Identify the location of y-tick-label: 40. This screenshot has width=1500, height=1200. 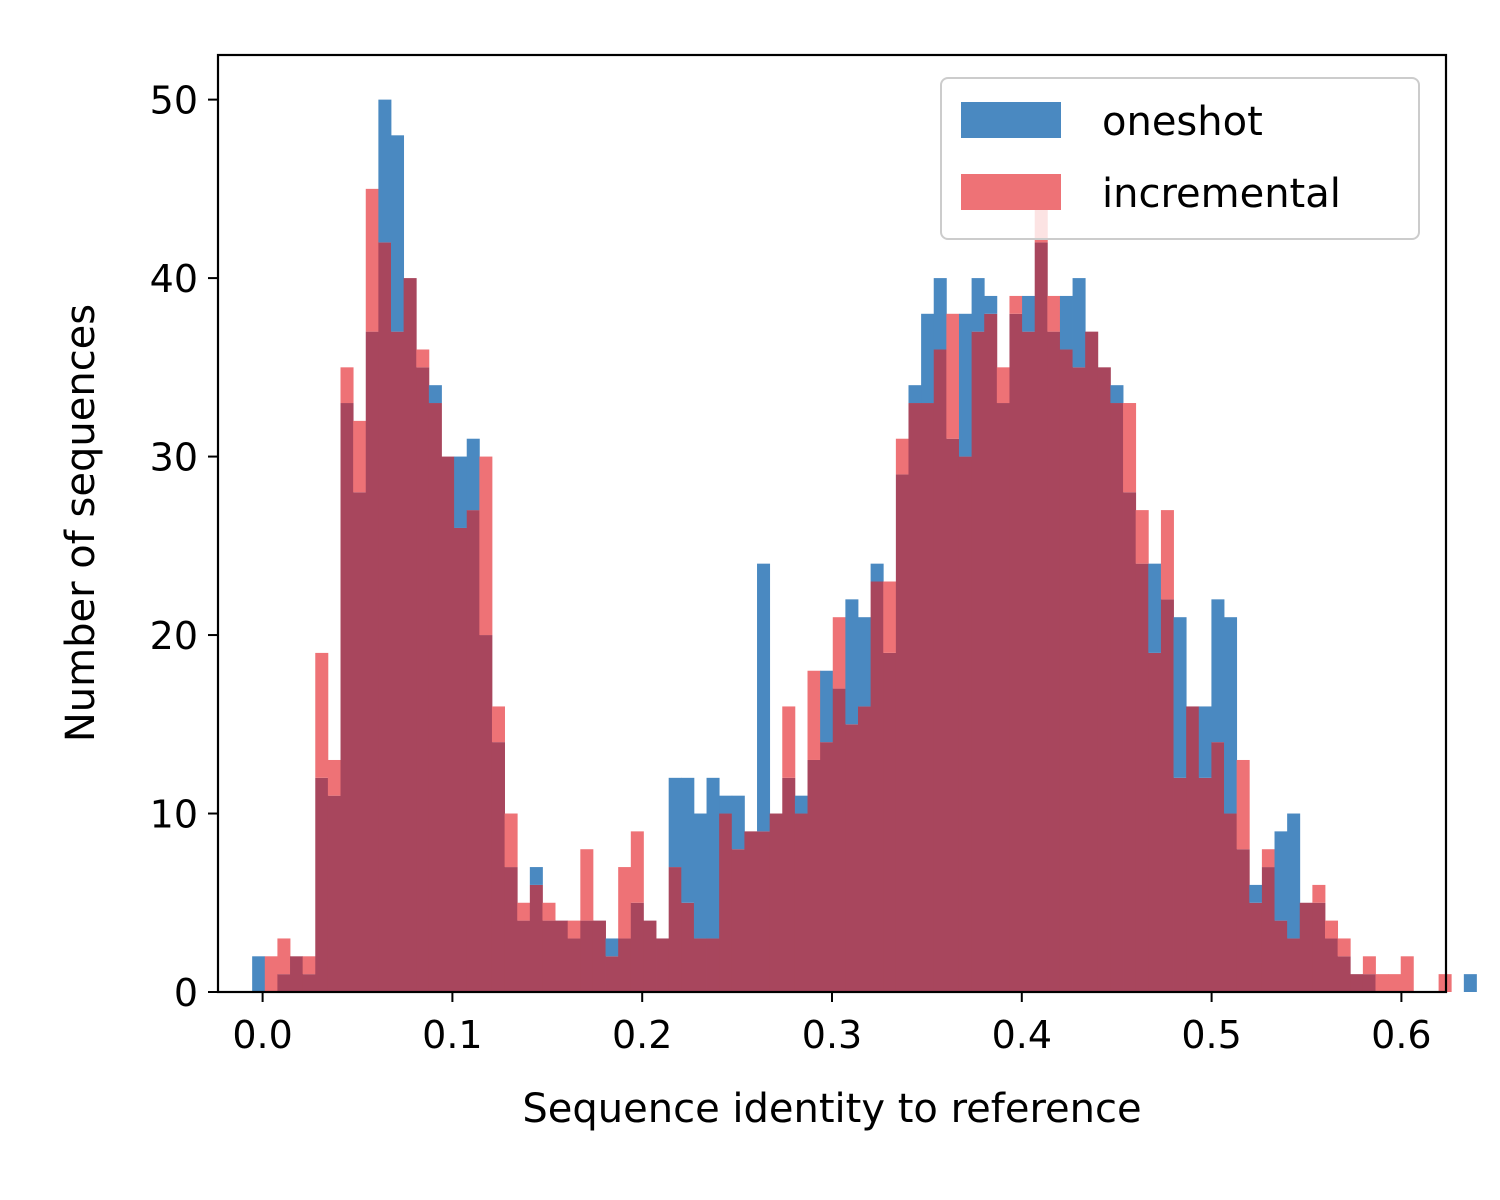
(174, 279).